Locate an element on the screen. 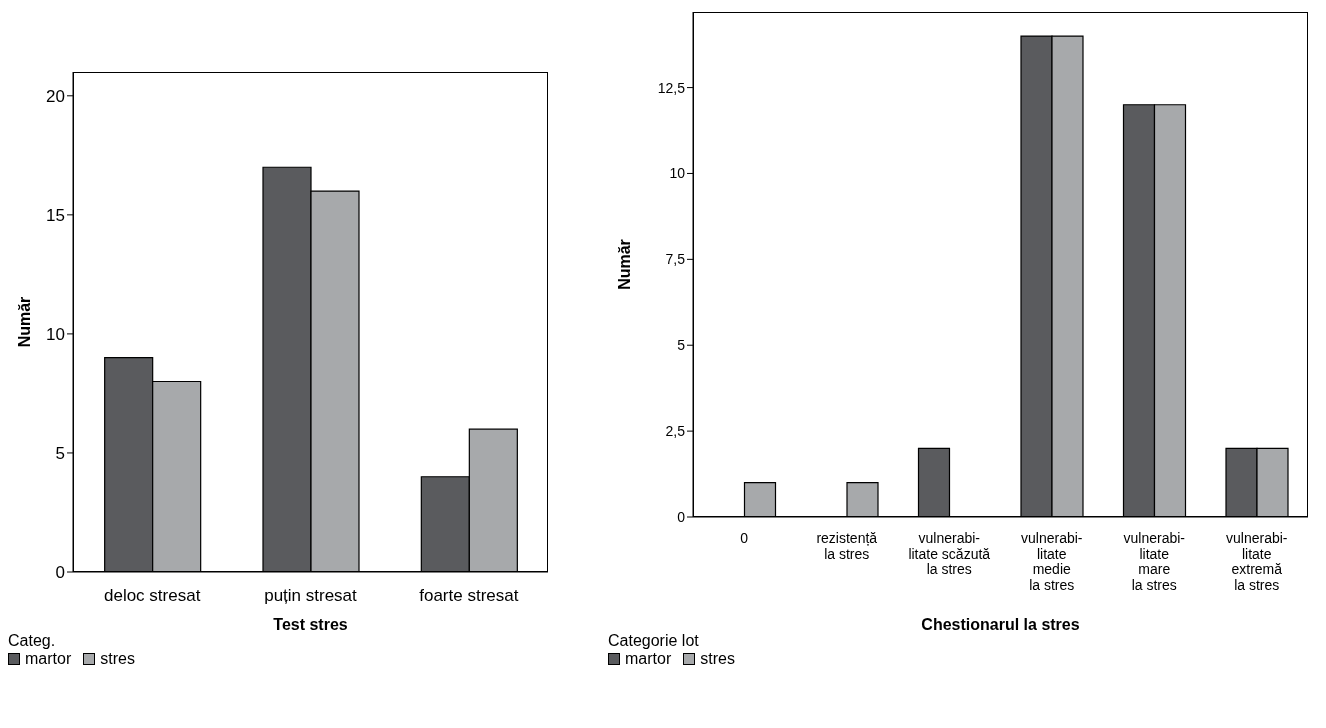 The width and height of the screenshot is (1326, 728). y-tick-label: 12,5 is located at coordinates (671, 87).